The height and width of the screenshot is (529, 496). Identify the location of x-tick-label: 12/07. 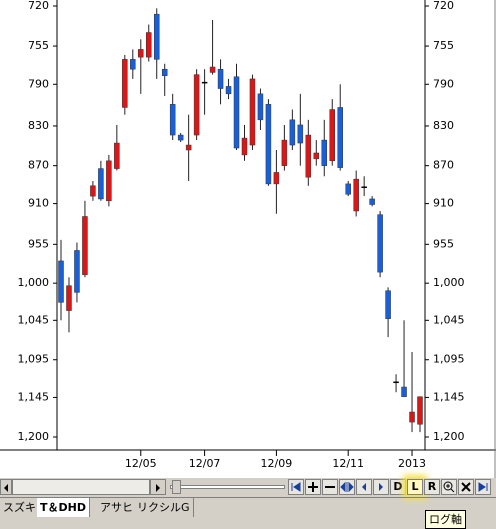
(205, 463).